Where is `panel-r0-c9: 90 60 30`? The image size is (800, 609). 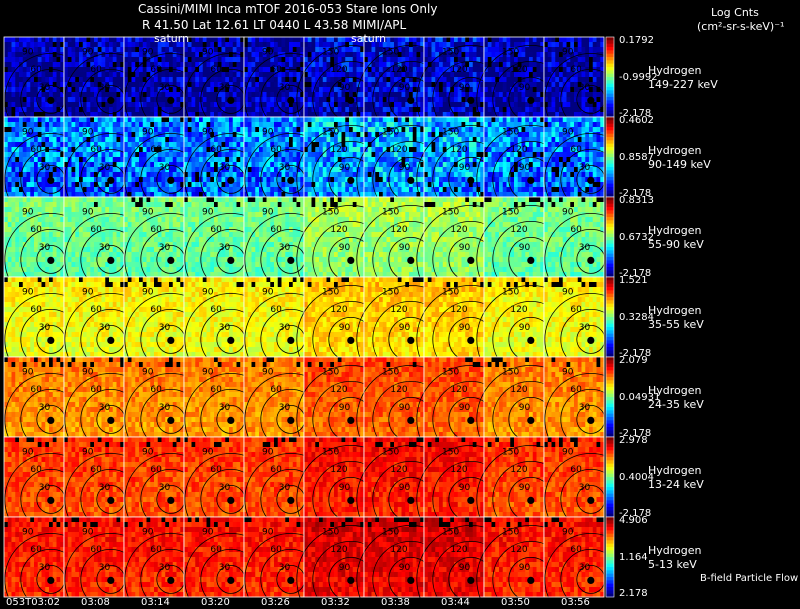 panel-r0-c9: 90 60 30 is located at coordinates (591, 91).